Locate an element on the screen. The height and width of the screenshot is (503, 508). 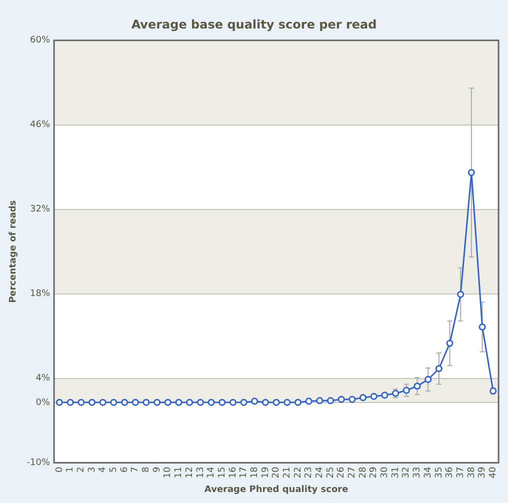
x-tick-label: 14 is located at coordinates (211, 472).